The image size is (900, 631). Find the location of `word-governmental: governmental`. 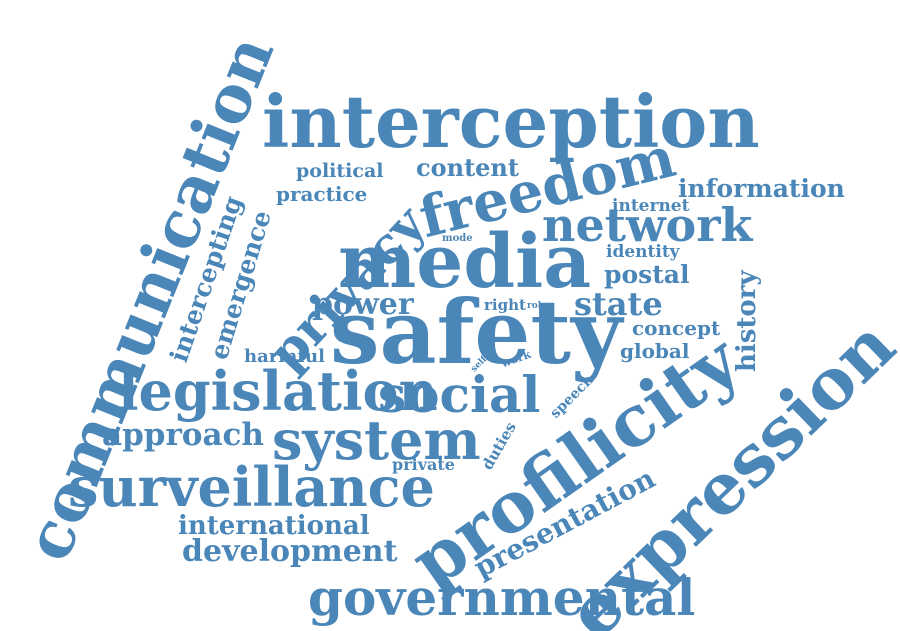

word-governmental: governmental is located at coordinates (502, 597).